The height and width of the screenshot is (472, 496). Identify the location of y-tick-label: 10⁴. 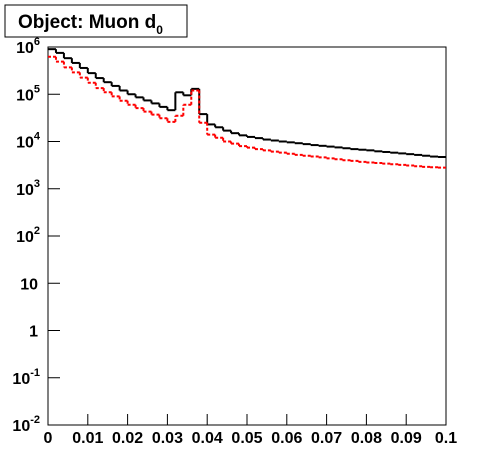
(28, 141).